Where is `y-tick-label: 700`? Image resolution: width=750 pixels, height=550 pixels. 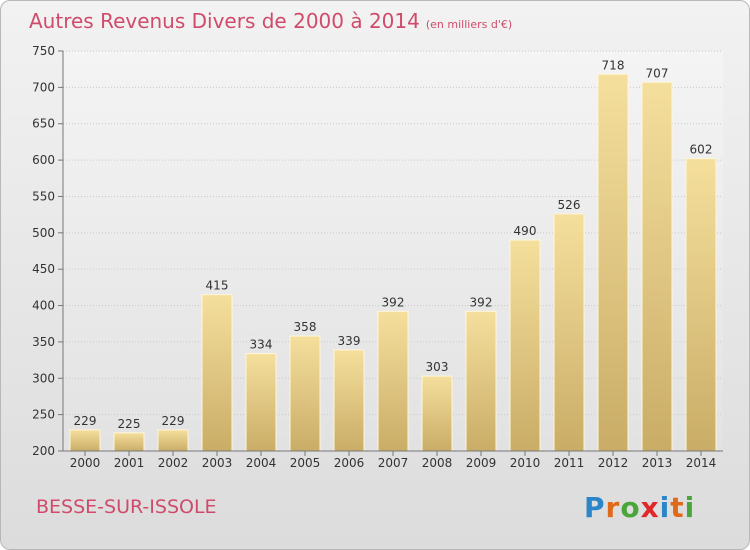 y-tick-label: 700 is located at coordinates (43, 87).